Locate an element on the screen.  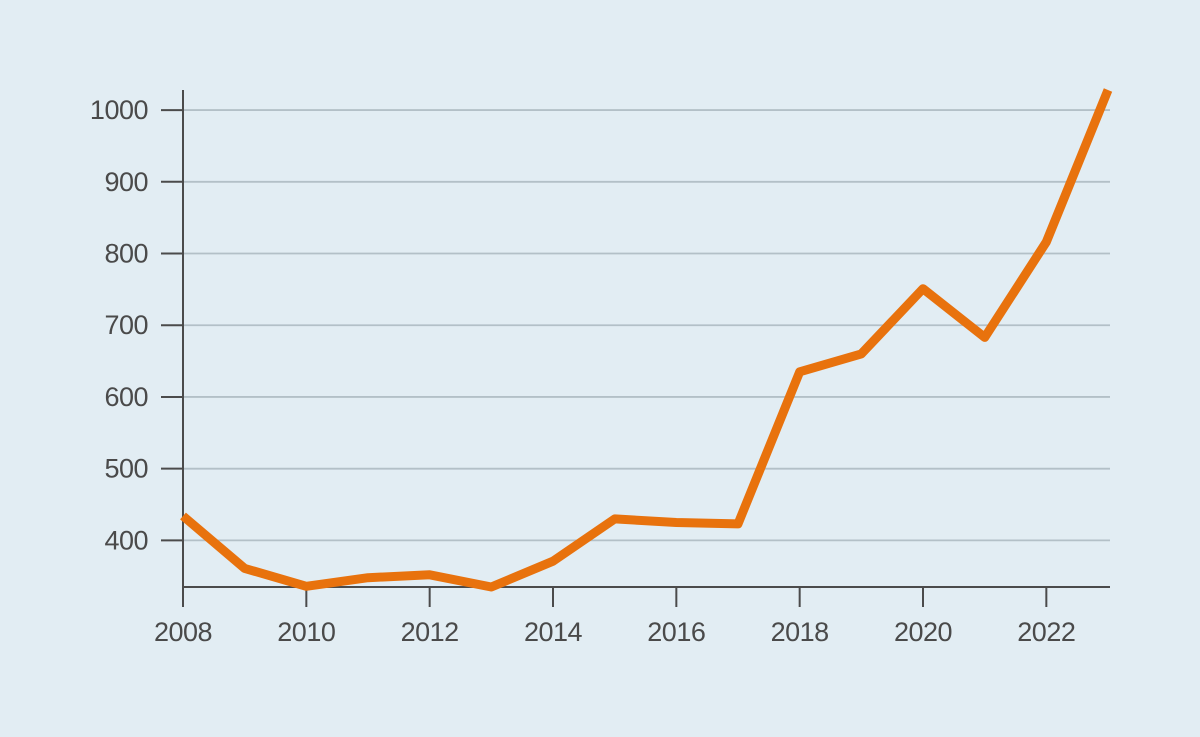
x-axis-tick-label: 2016 is located at coordinates (676, 632).